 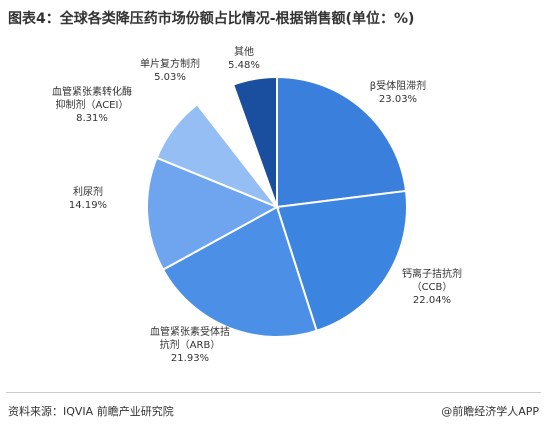 I want to click on value-label: 22.04%, so click(x=432, y=300).